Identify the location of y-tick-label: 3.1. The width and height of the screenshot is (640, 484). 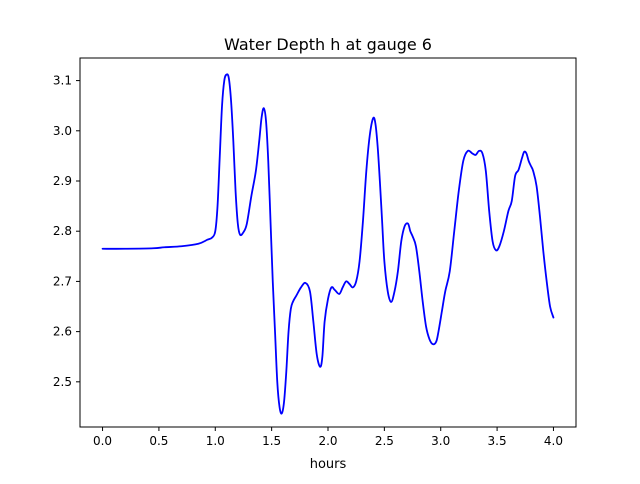
(62, 81).